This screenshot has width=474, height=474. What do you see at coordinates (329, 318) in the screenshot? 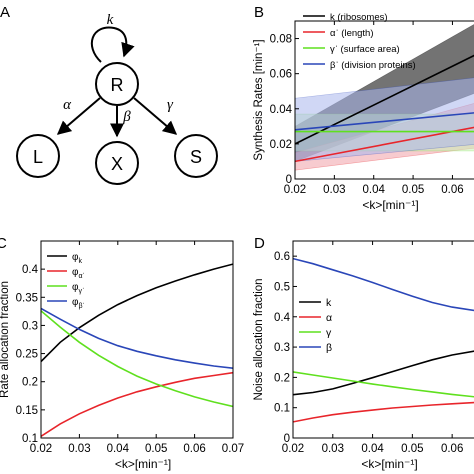
I see `chart-d-legend-label-1: α` at bounding box center [329, 318].